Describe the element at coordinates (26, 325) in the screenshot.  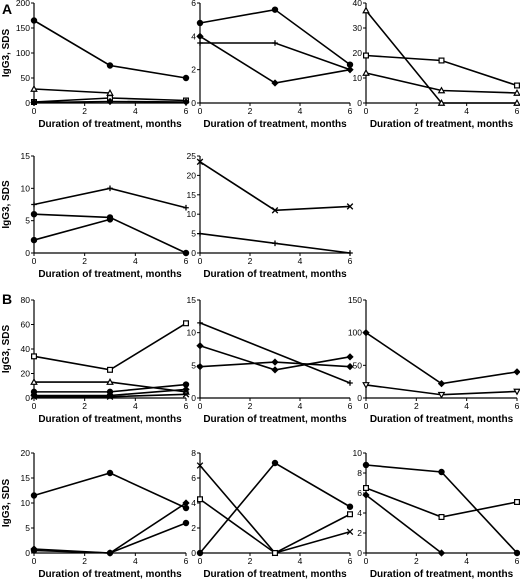
I see `y-tick-label: 60` at that location.